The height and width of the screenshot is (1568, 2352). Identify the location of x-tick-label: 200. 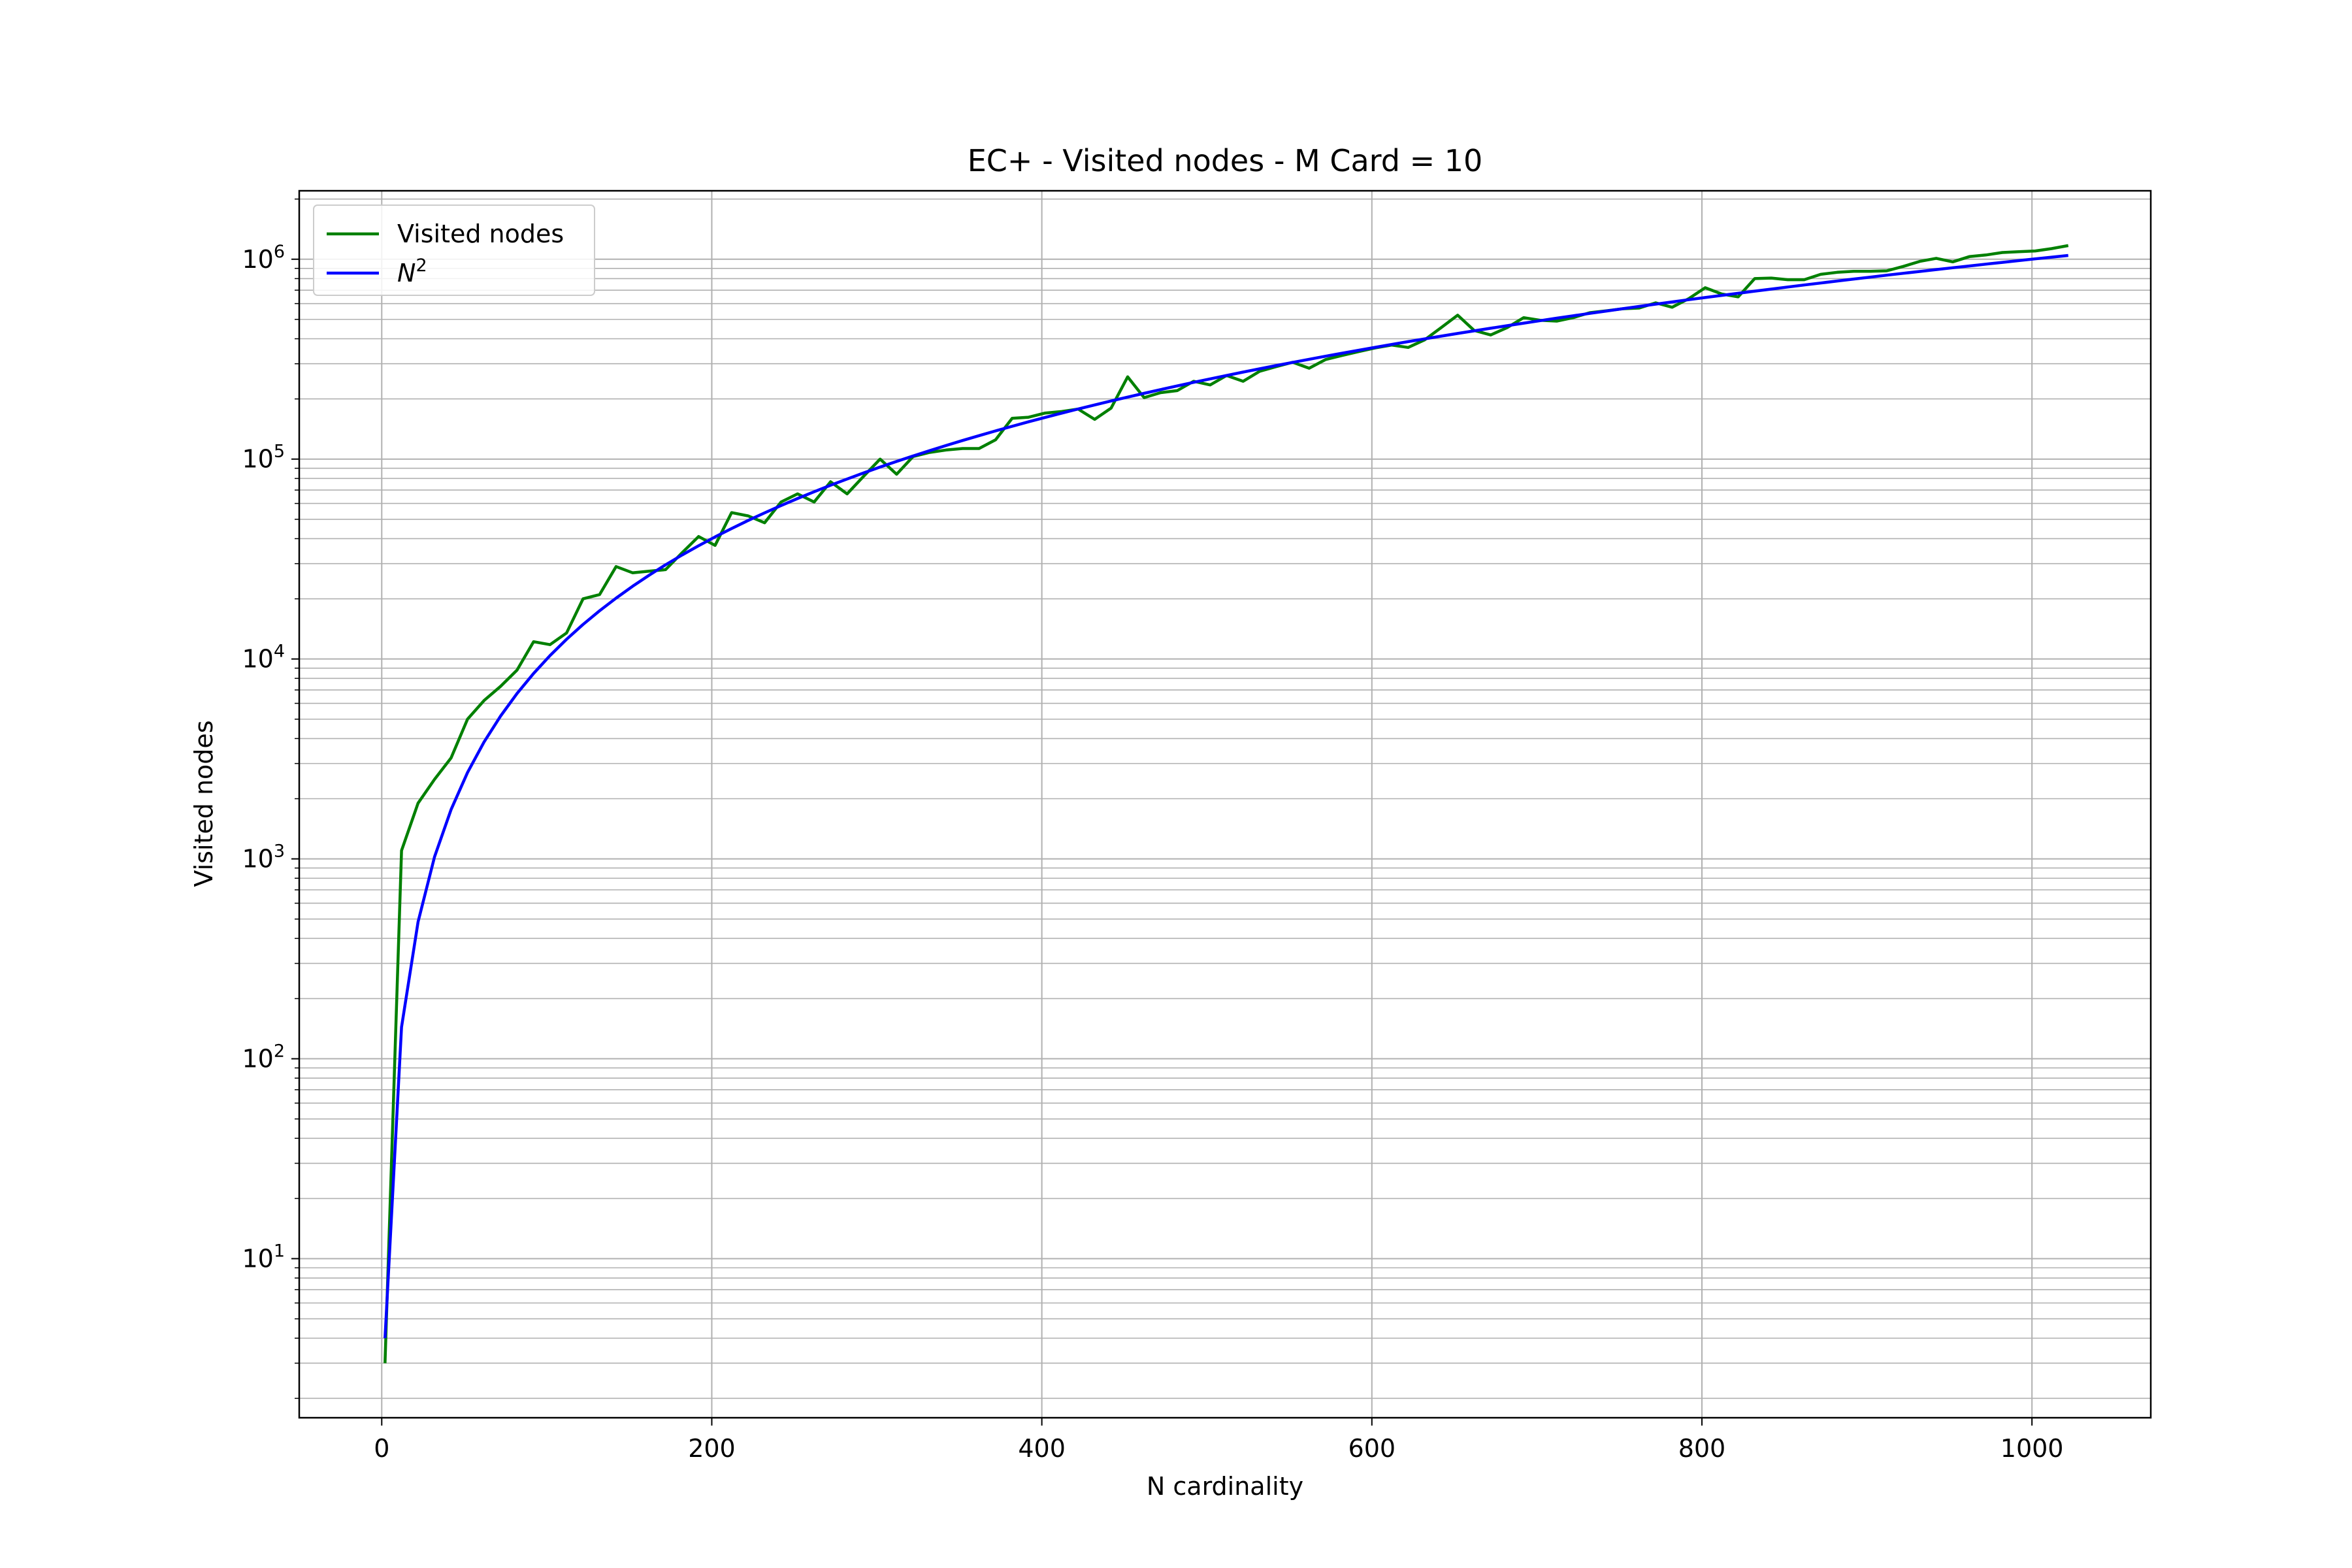
(712, 1448).